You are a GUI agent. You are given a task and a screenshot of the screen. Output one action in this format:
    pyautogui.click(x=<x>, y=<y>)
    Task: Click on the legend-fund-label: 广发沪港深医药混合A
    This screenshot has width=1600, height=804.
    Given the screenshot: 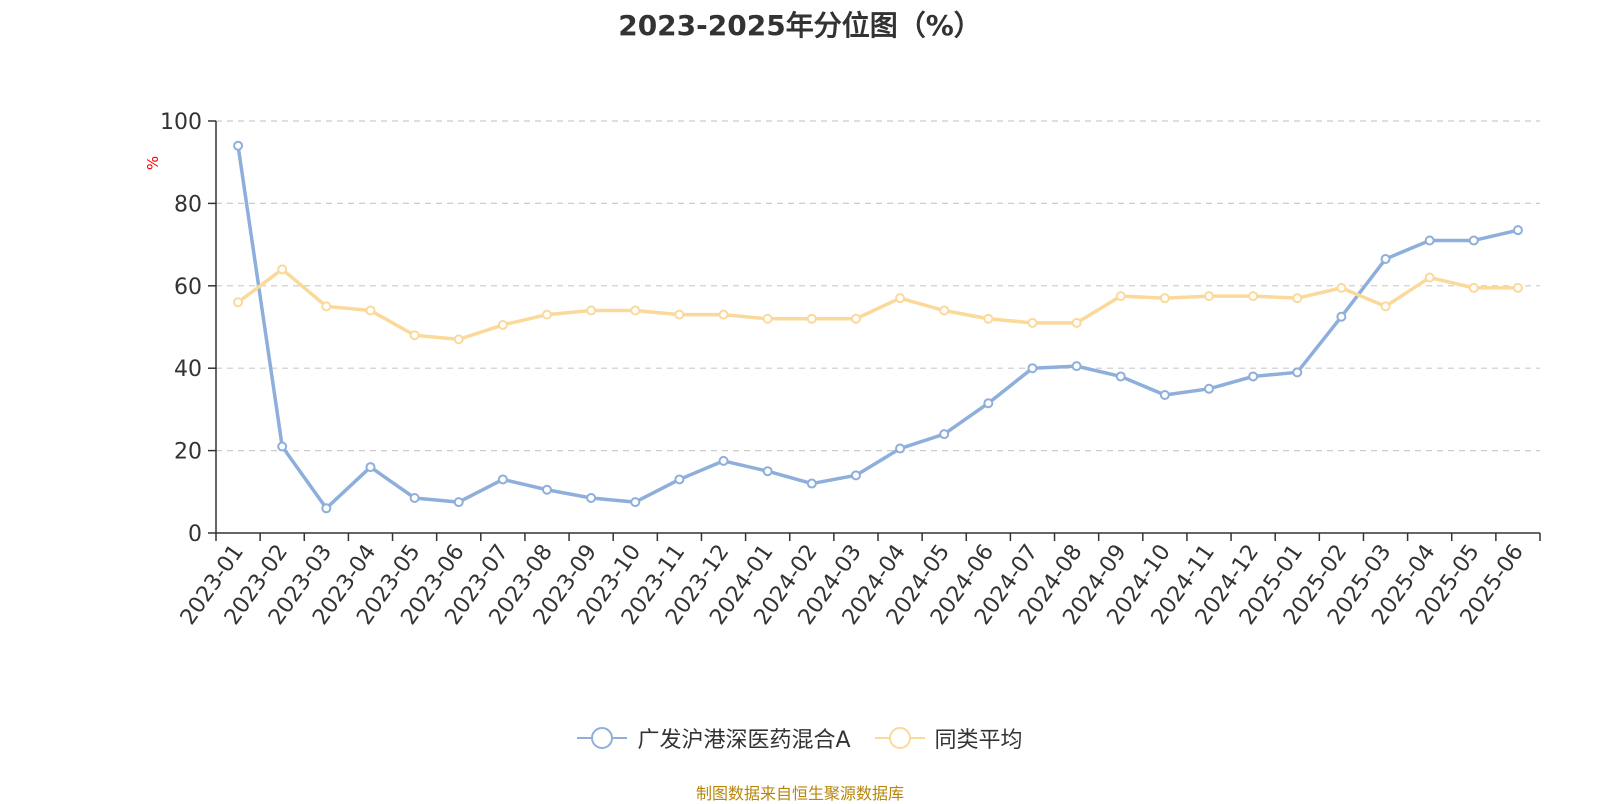 What is the action you would take?
    pyautogui.click(x=744, y=740)
    